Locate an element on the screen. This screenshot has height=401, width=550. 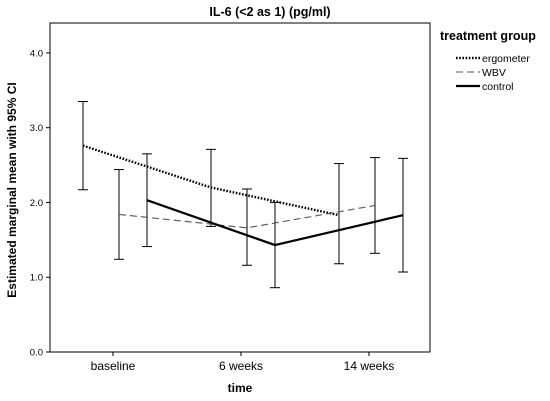
legend: treatment group ergometer WBV control is located at coordinates (488, 61).